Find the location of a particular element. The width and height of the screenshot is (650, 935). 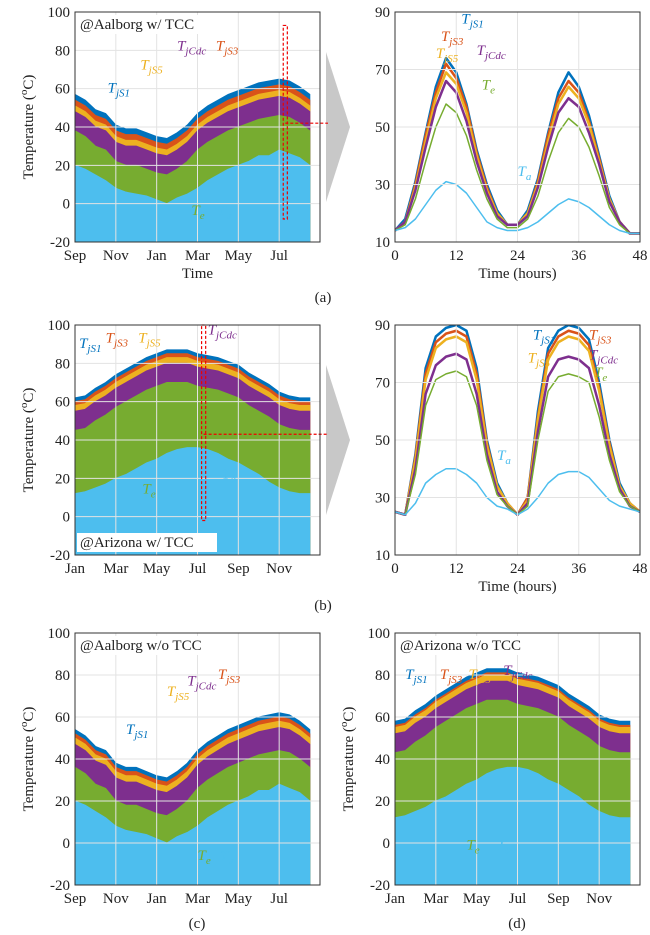

chart-title: @Arizona w/ TCC is located at coordinates (137, 543).